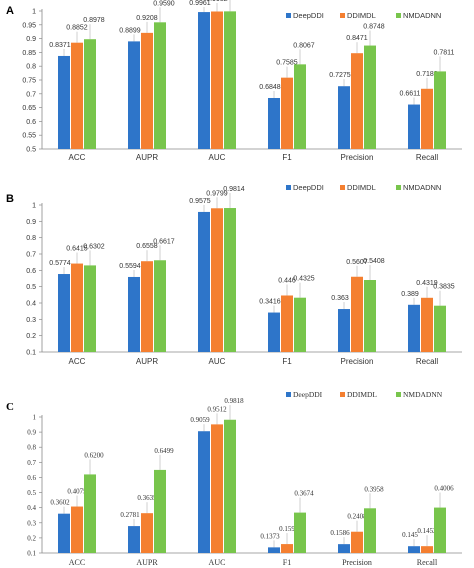 The height and width of the screenshot is (568, 474). What do you see at coordinates (31, 287) in the screenshot?
I see `y-tick-label: 0.5` at bounding box center [31, 287].